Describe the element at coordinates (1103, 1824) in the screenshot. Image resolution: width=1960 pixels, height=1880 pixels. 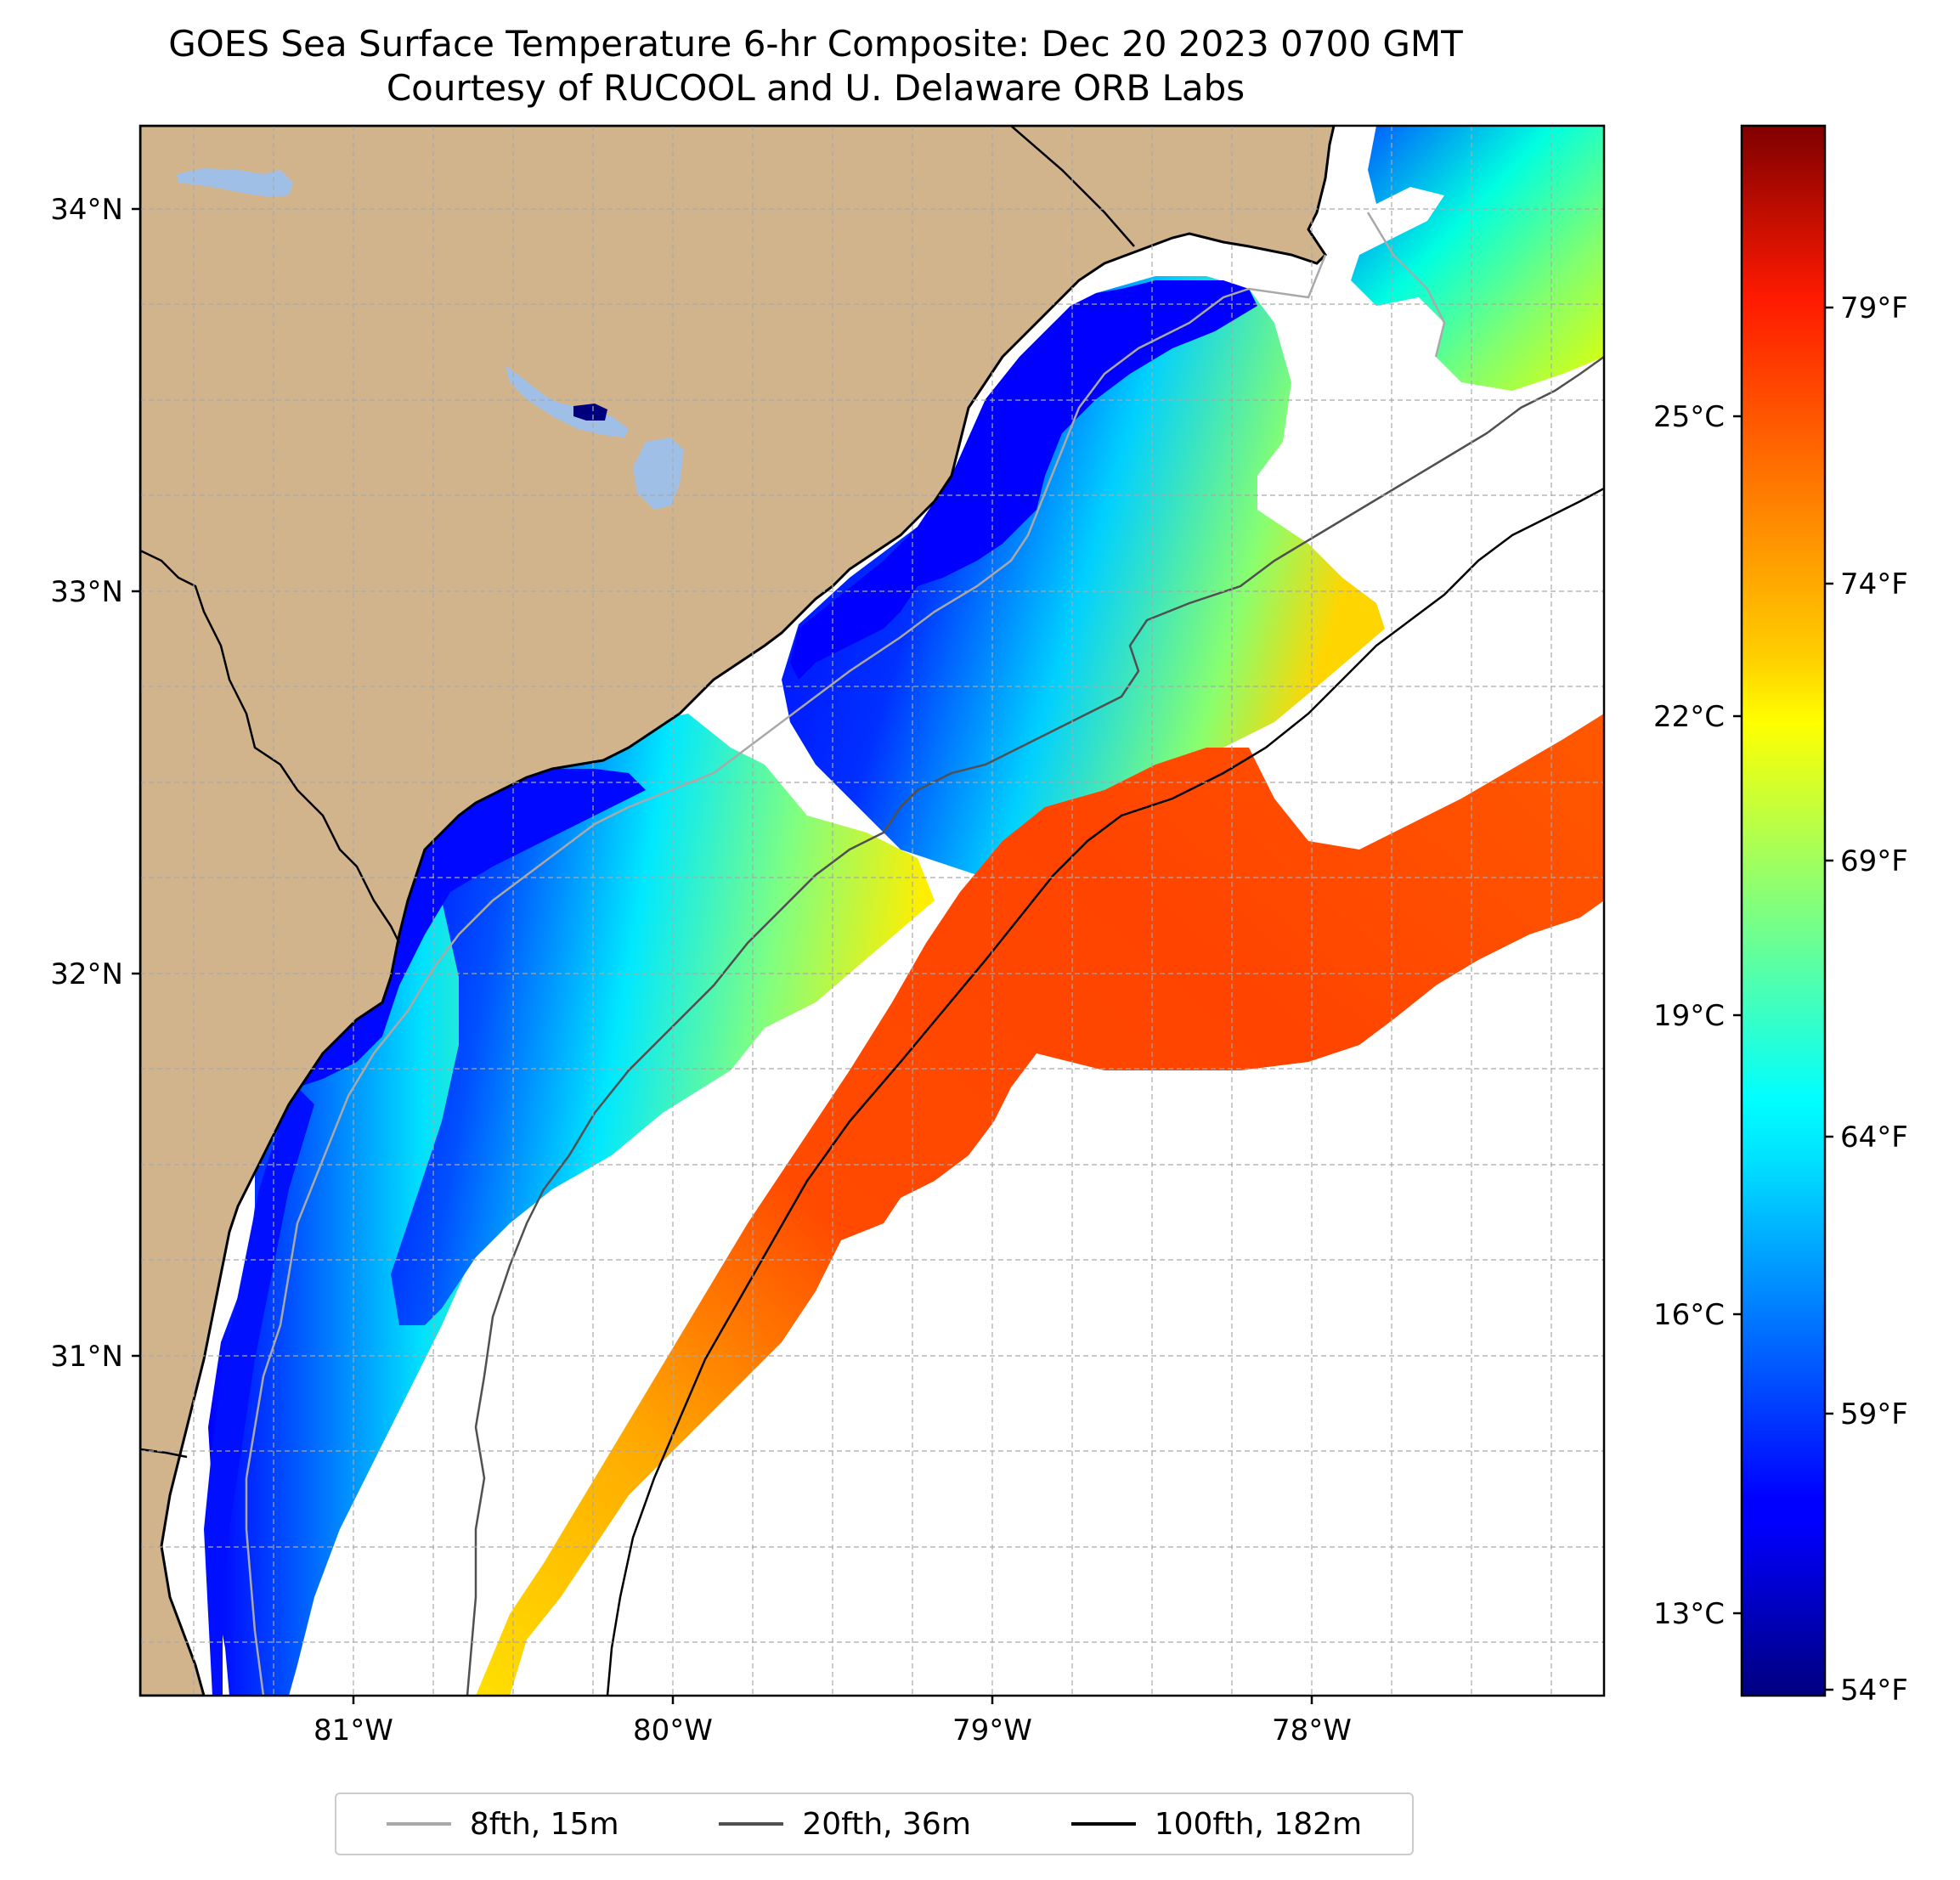
I see `legend-swatch-100fth` at that location.